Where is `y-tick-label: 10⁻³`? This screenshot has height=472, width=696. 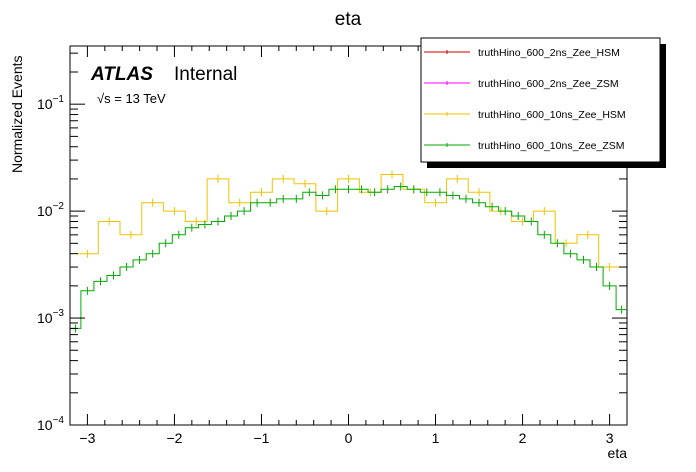
y-tick-label: 10⁻³ is located at coordinates (50, 317).